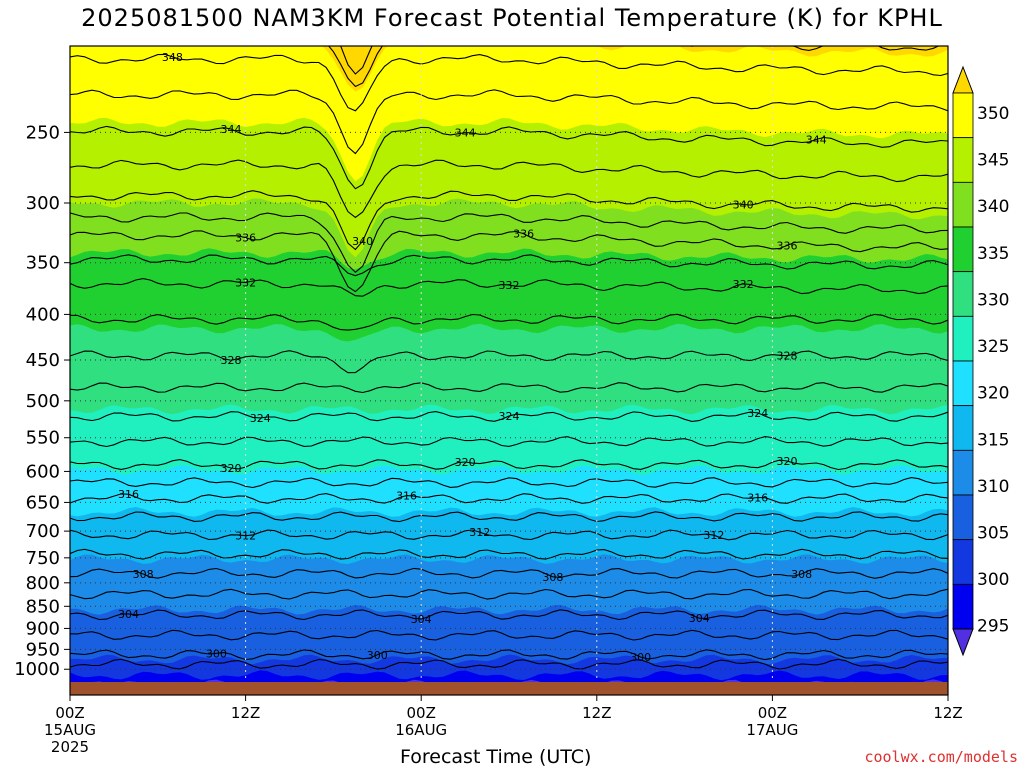 The width and height of the screenshot is (1024, 768). Describe the element at coordinates (43, 531) in the screenshot. I see `y-tick-label: 700` at that location.